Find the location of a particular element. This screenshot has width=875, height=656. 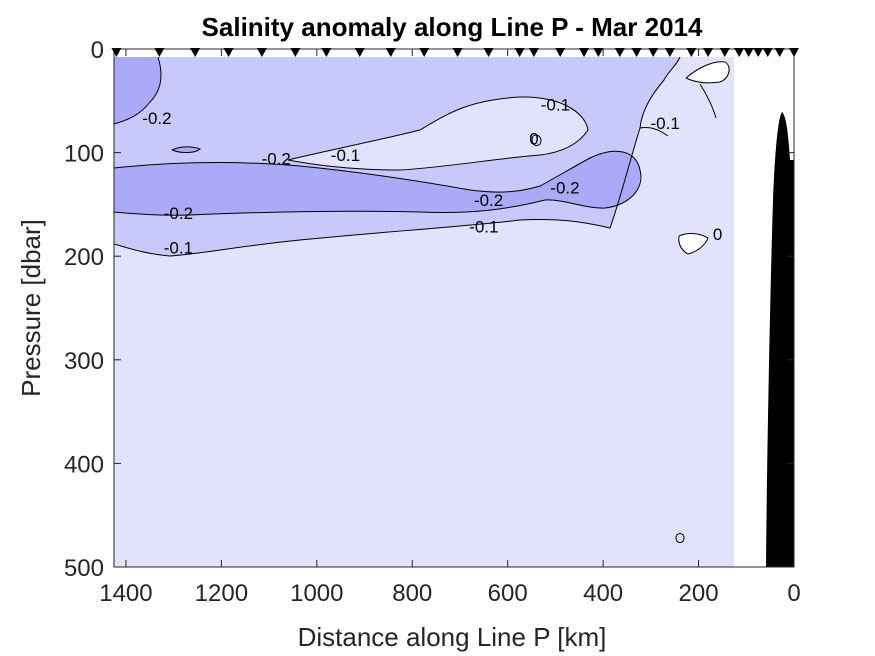

fill-level-above-0-pocket-top is located at coordinates (708, 72).